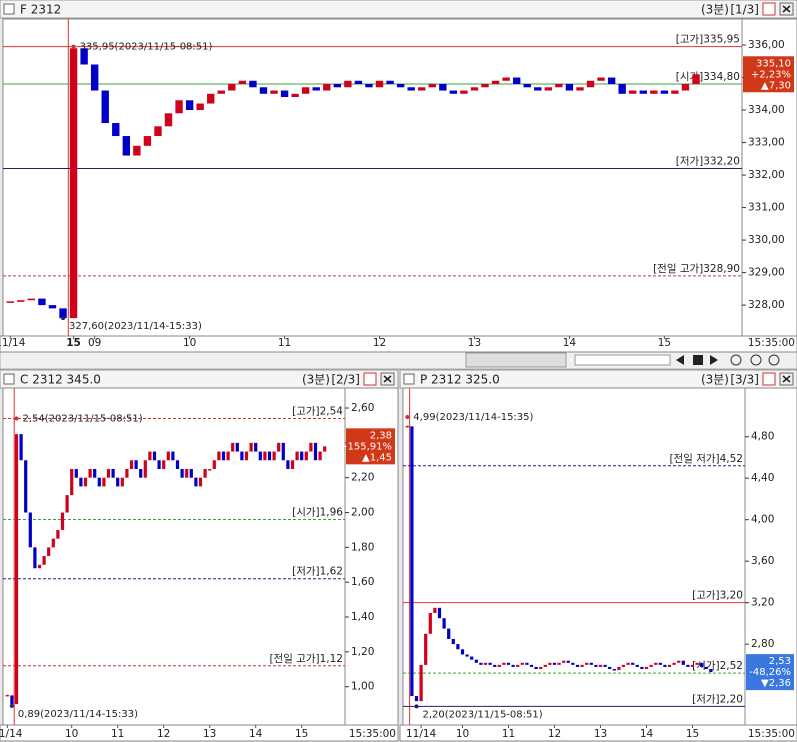 The image size is (797, 742). What do you see at coordinates (316, 380) in the screenshot?
I see `interval: (3분)` at bounding box center [316, 380].